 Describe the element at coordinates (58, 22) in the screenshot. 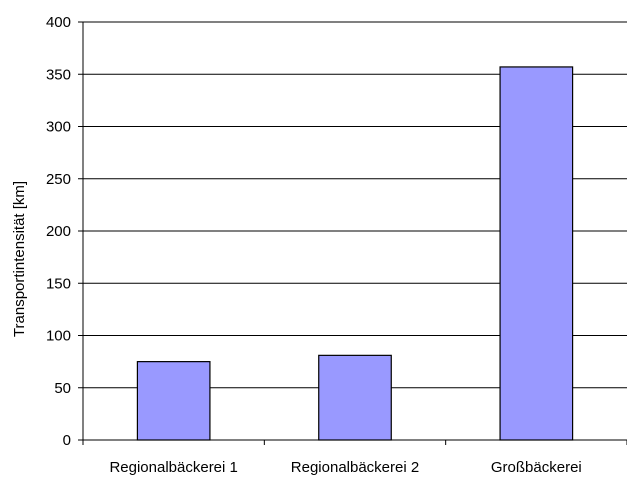

I see `y-tick-label: 400` at that location.